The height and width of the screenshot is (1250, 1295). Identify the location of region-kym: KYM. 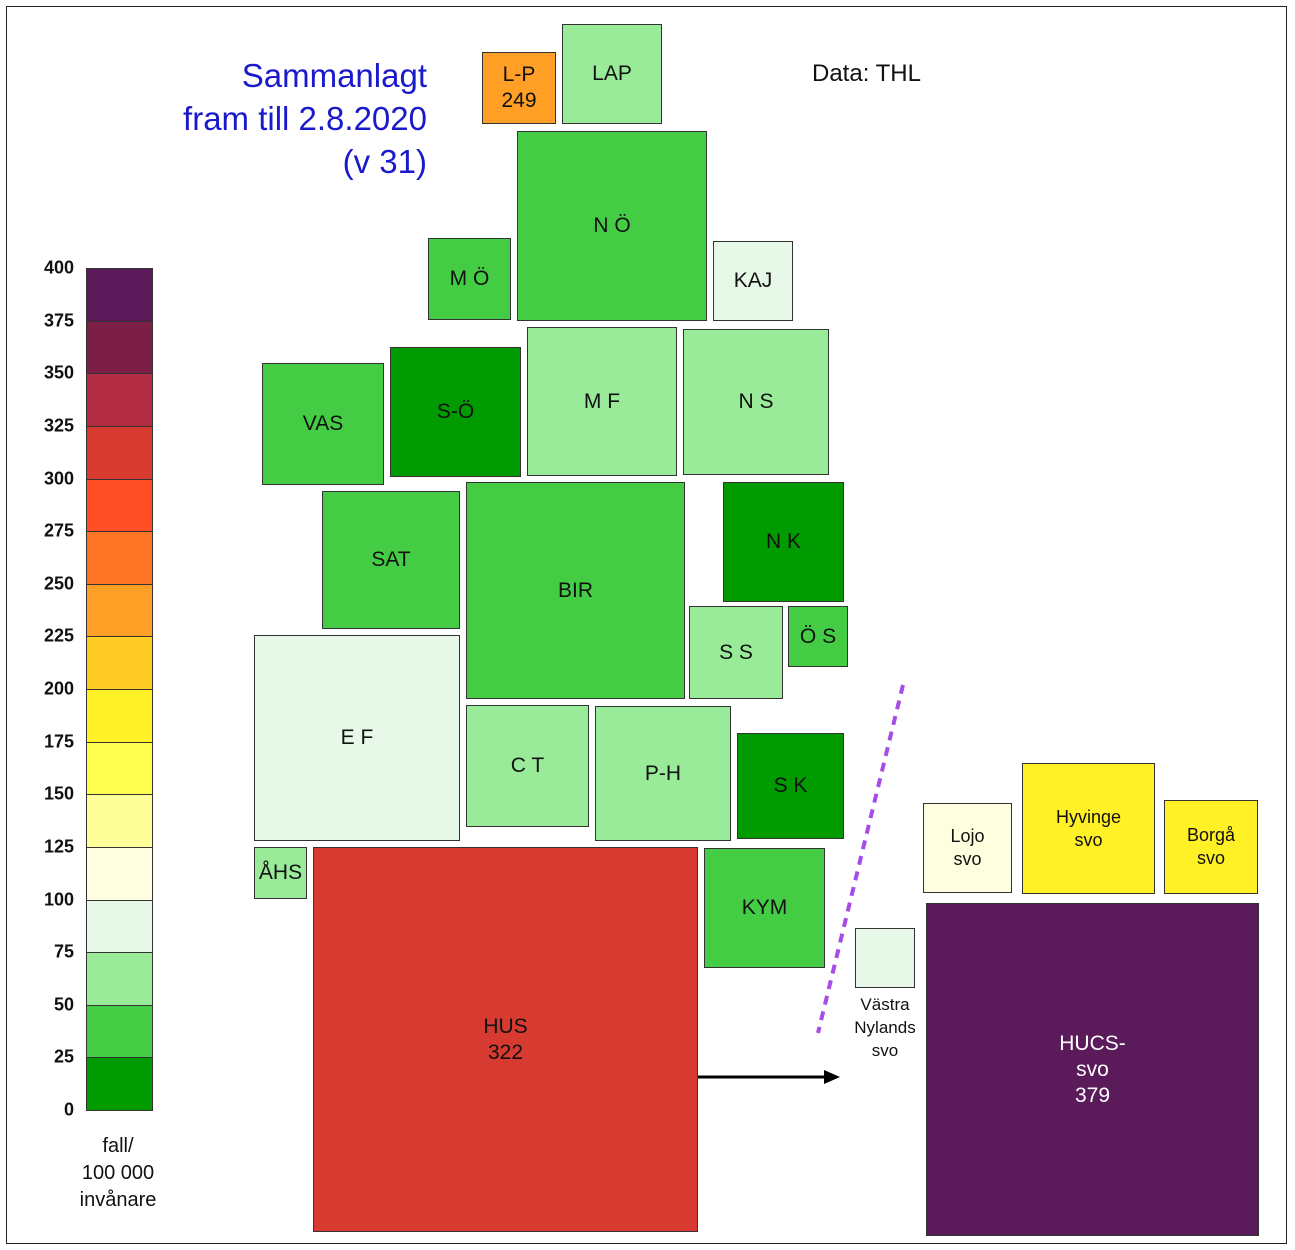
(764, 908).